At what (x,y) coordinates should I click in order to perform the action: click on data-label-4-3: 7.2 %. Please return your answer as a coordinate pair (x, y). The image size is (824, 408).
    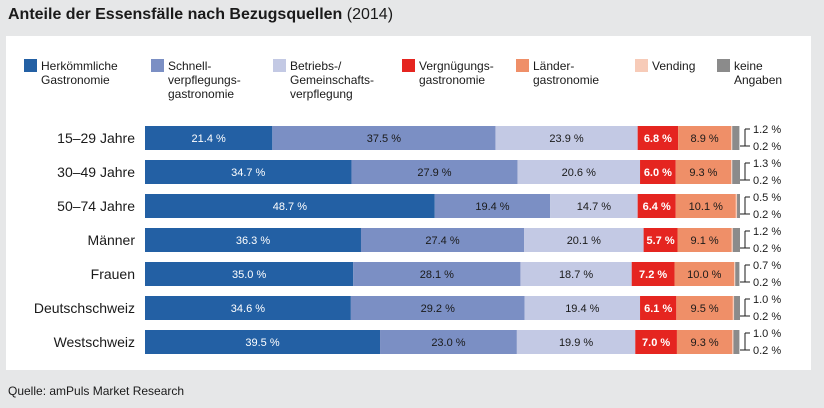
    Looking at the image, I should click on (653, 275).